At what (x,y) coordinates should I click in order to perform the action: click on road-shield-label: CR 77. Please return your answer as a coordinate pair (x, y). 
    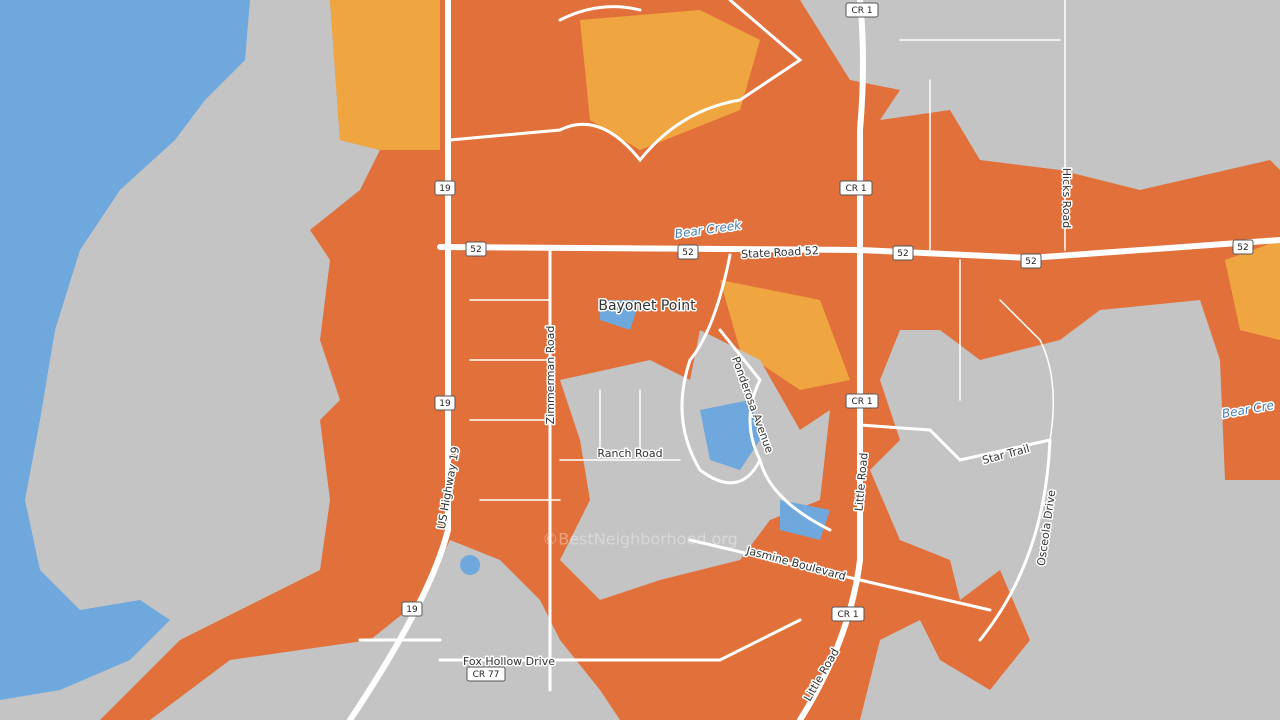
    Looking at the image, I should click on (486, 675).